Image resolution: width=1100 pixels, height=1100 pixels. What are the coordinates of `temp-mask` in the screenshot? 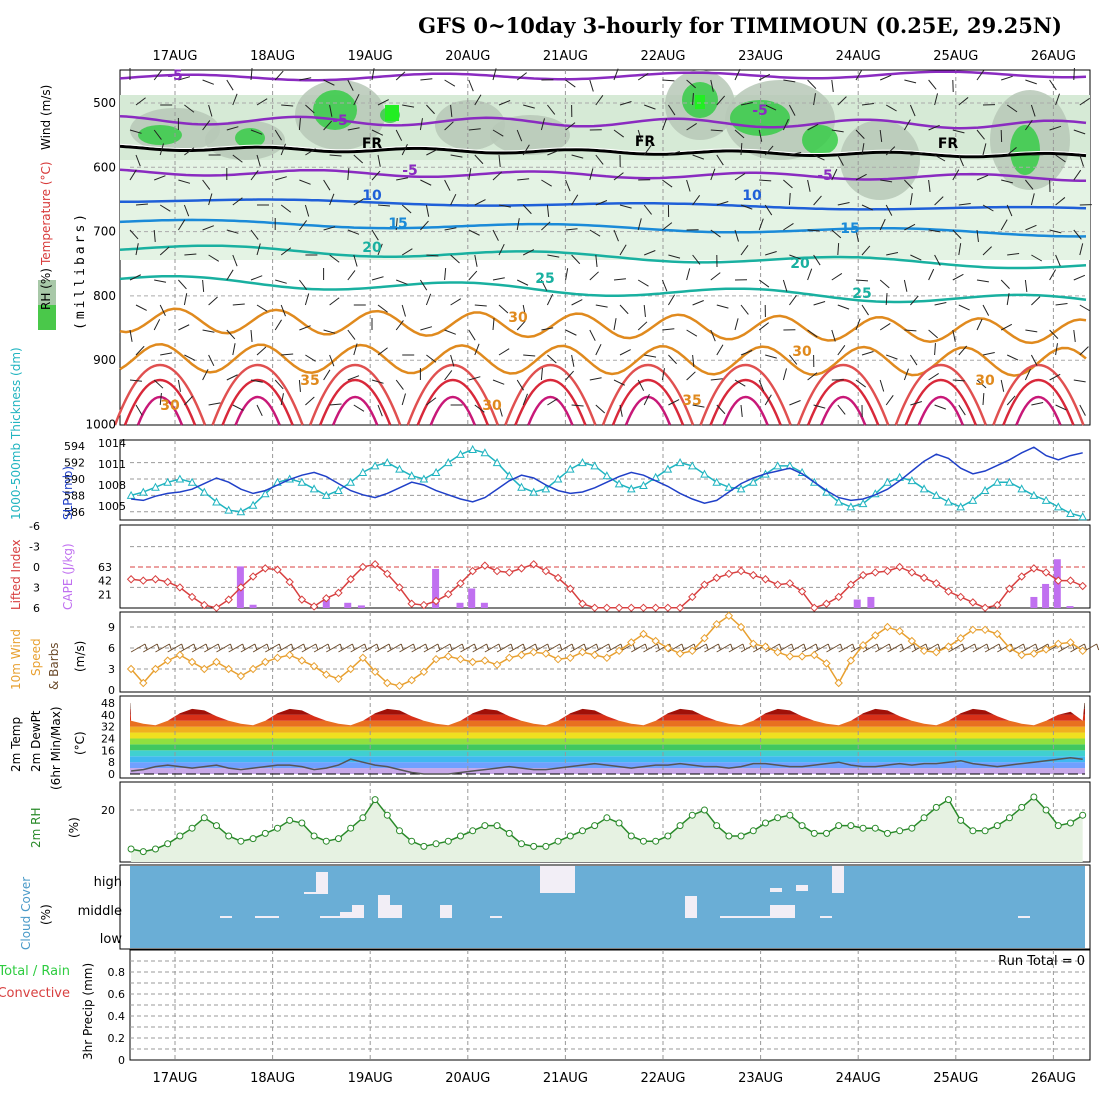 It's located at (607, 711).